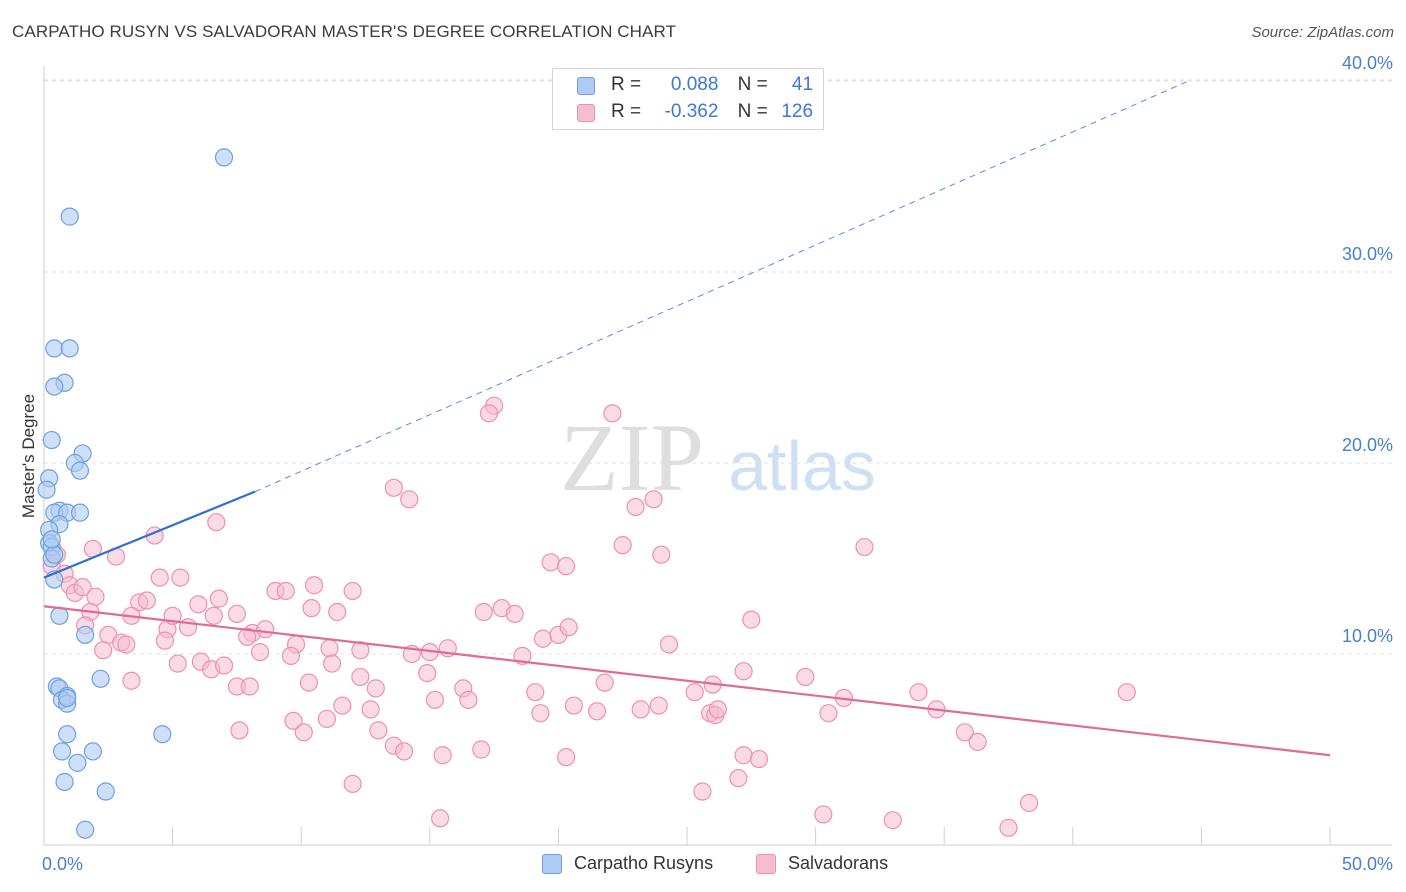 The width and height of the screenshot is (1406, 892). What do you see at coordinates (691, 111) in the screenshot?
I see `r-value: -0.362` at bounding box center [691, 111].